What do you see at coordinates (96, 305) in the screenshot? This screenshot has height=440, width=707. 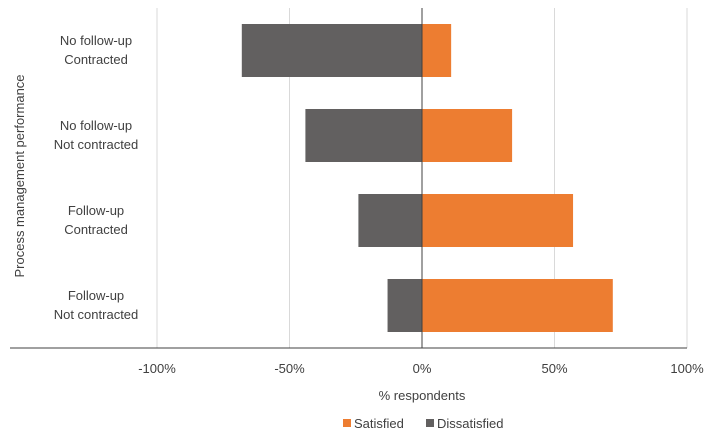 I see `category-label-3: Follow-up Not contracted` at bounding box center [96, 305].